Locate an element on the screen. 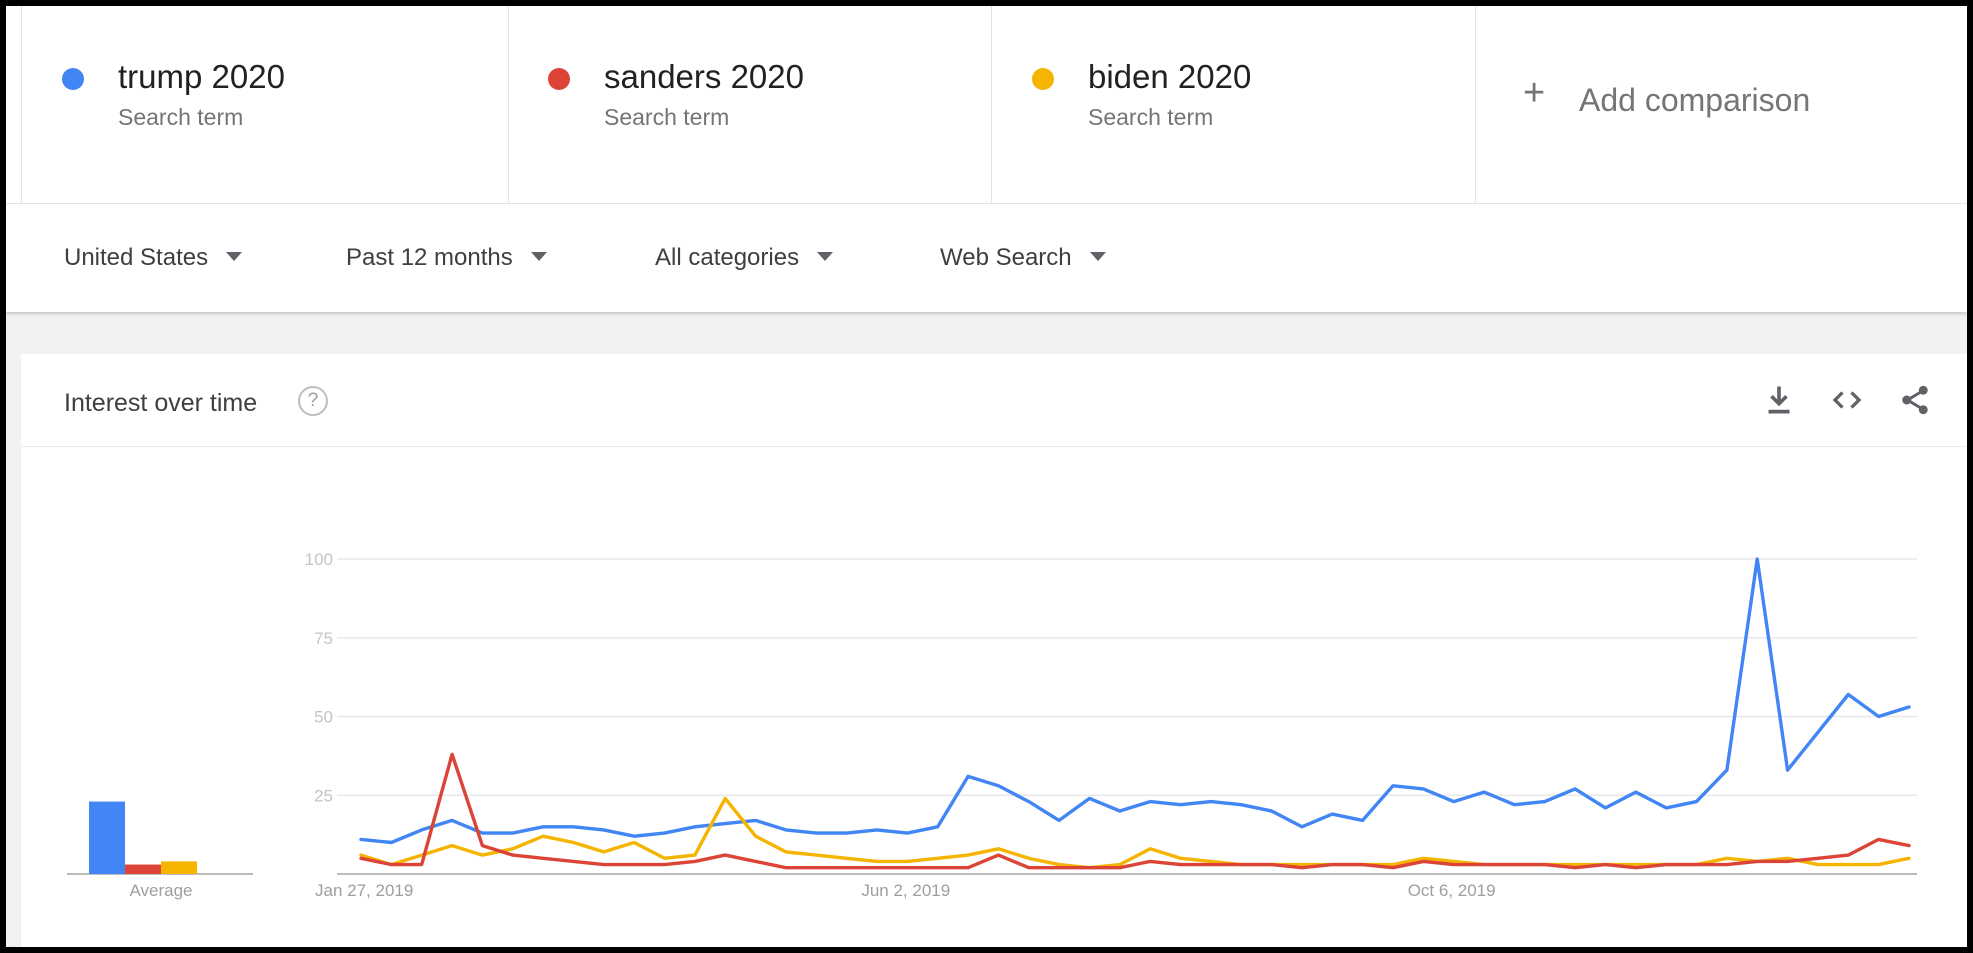 This screenshot has height=953, width=1973. category-dropdown-label: All categories is located at coordinates (727, 257).